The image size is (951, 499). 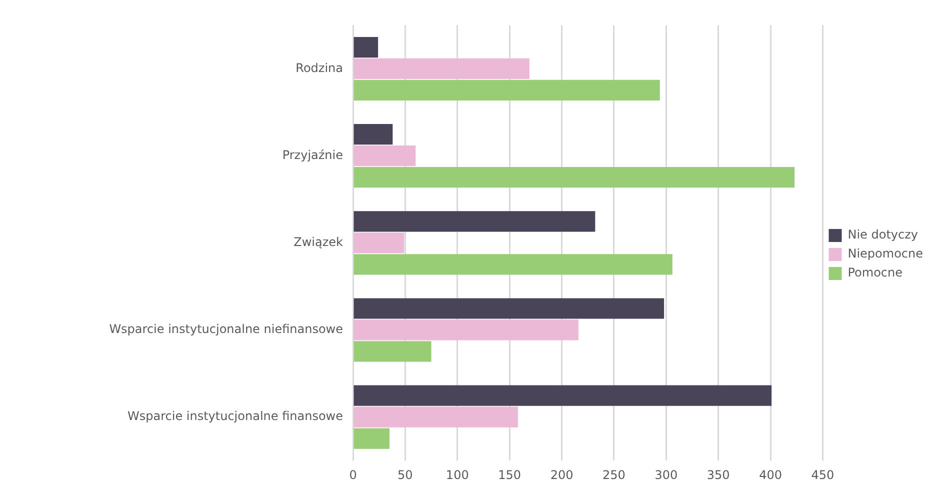 What do you see at coordinates (666, 475) in the screenshot?
I see `x-tick-label: 300` at bounding box center [666, 475].